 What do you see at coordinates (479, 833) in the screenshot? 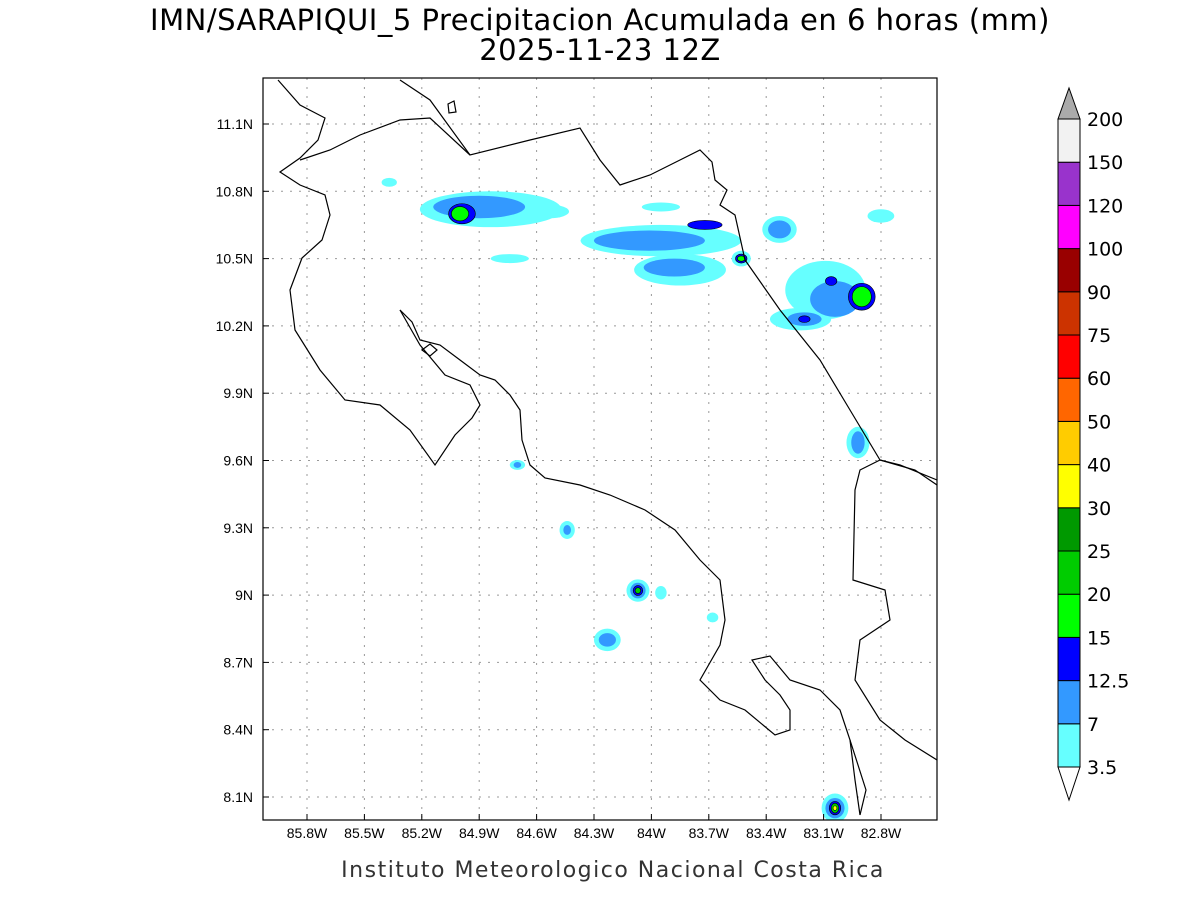
I see `lon-tick-label: 84.9W` at bounding box center [479, 833].